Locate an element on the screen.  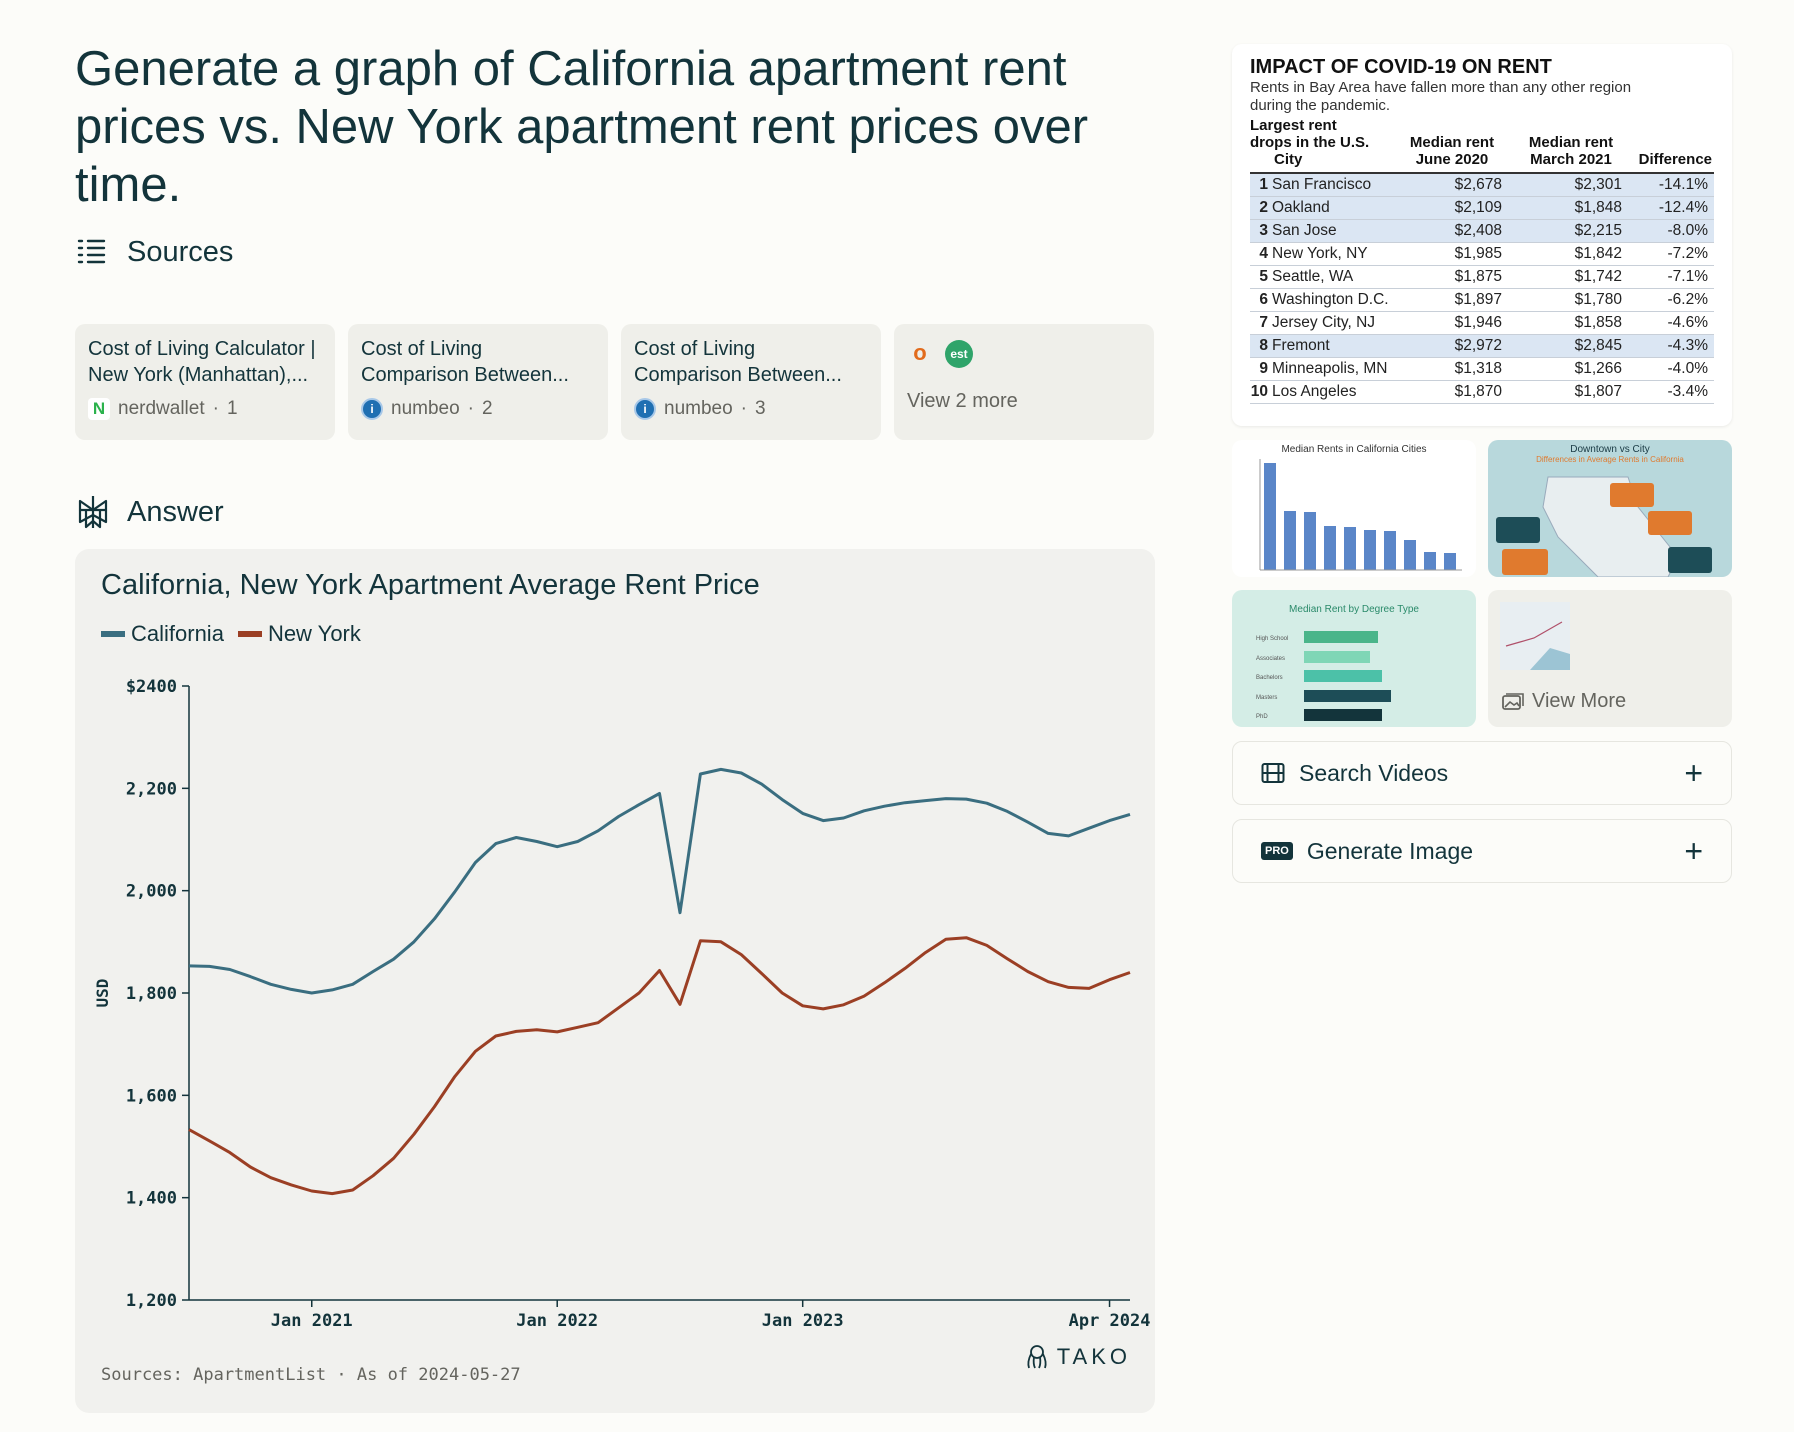
covid-table-row: 8 Fremont $2,972 $2,845 -4.3% is located at coordinates (1482, 346).